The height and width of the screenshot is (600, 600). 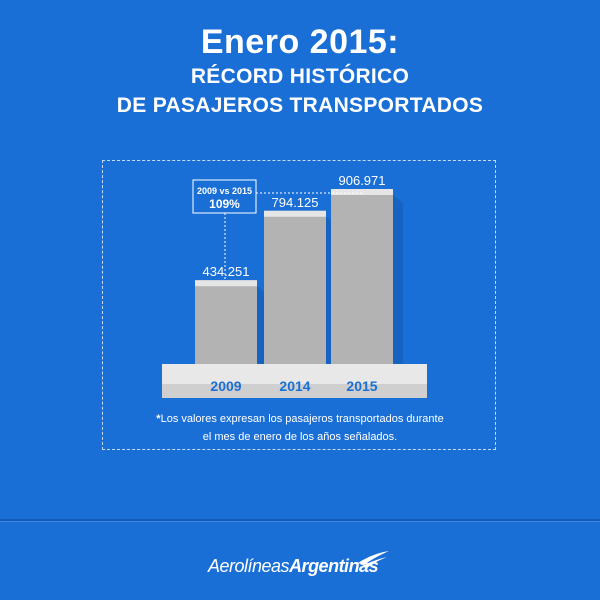 I want to click on bar-2014, so click(x=295, y=287).